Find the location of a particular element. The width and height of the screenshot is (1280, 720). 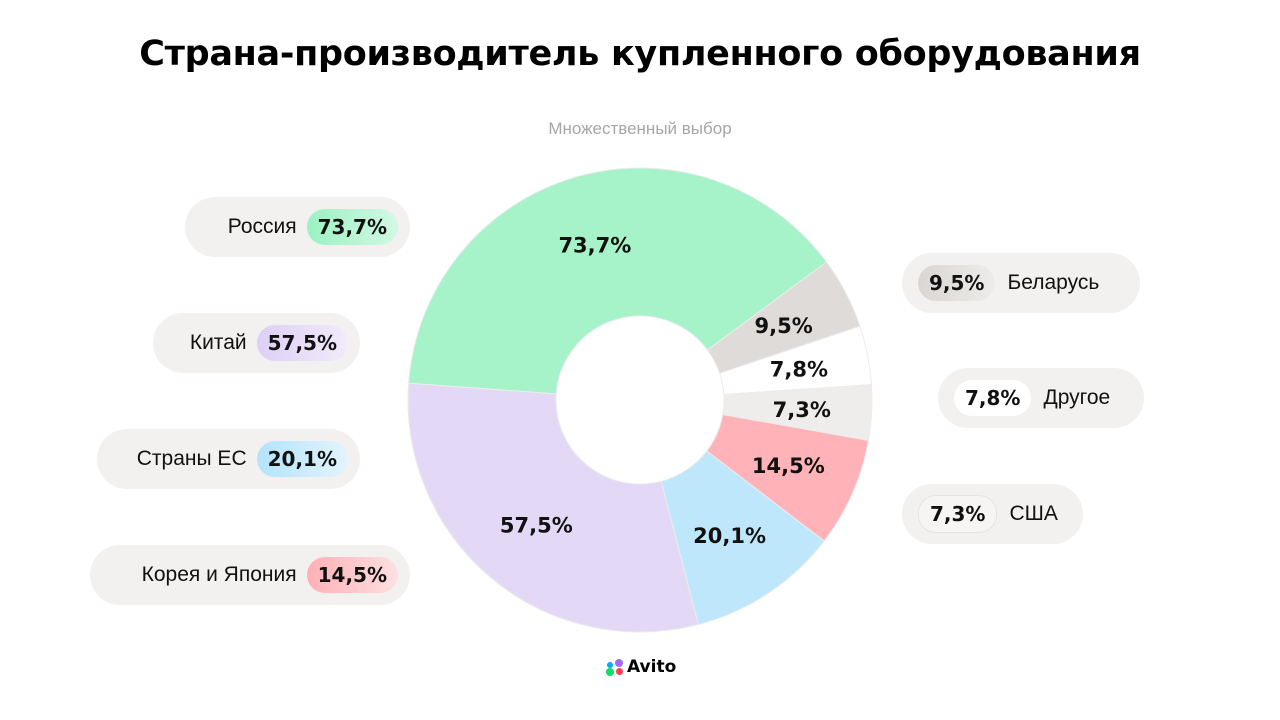

legend-value: 14,5% is located at coordinates (352, 575).